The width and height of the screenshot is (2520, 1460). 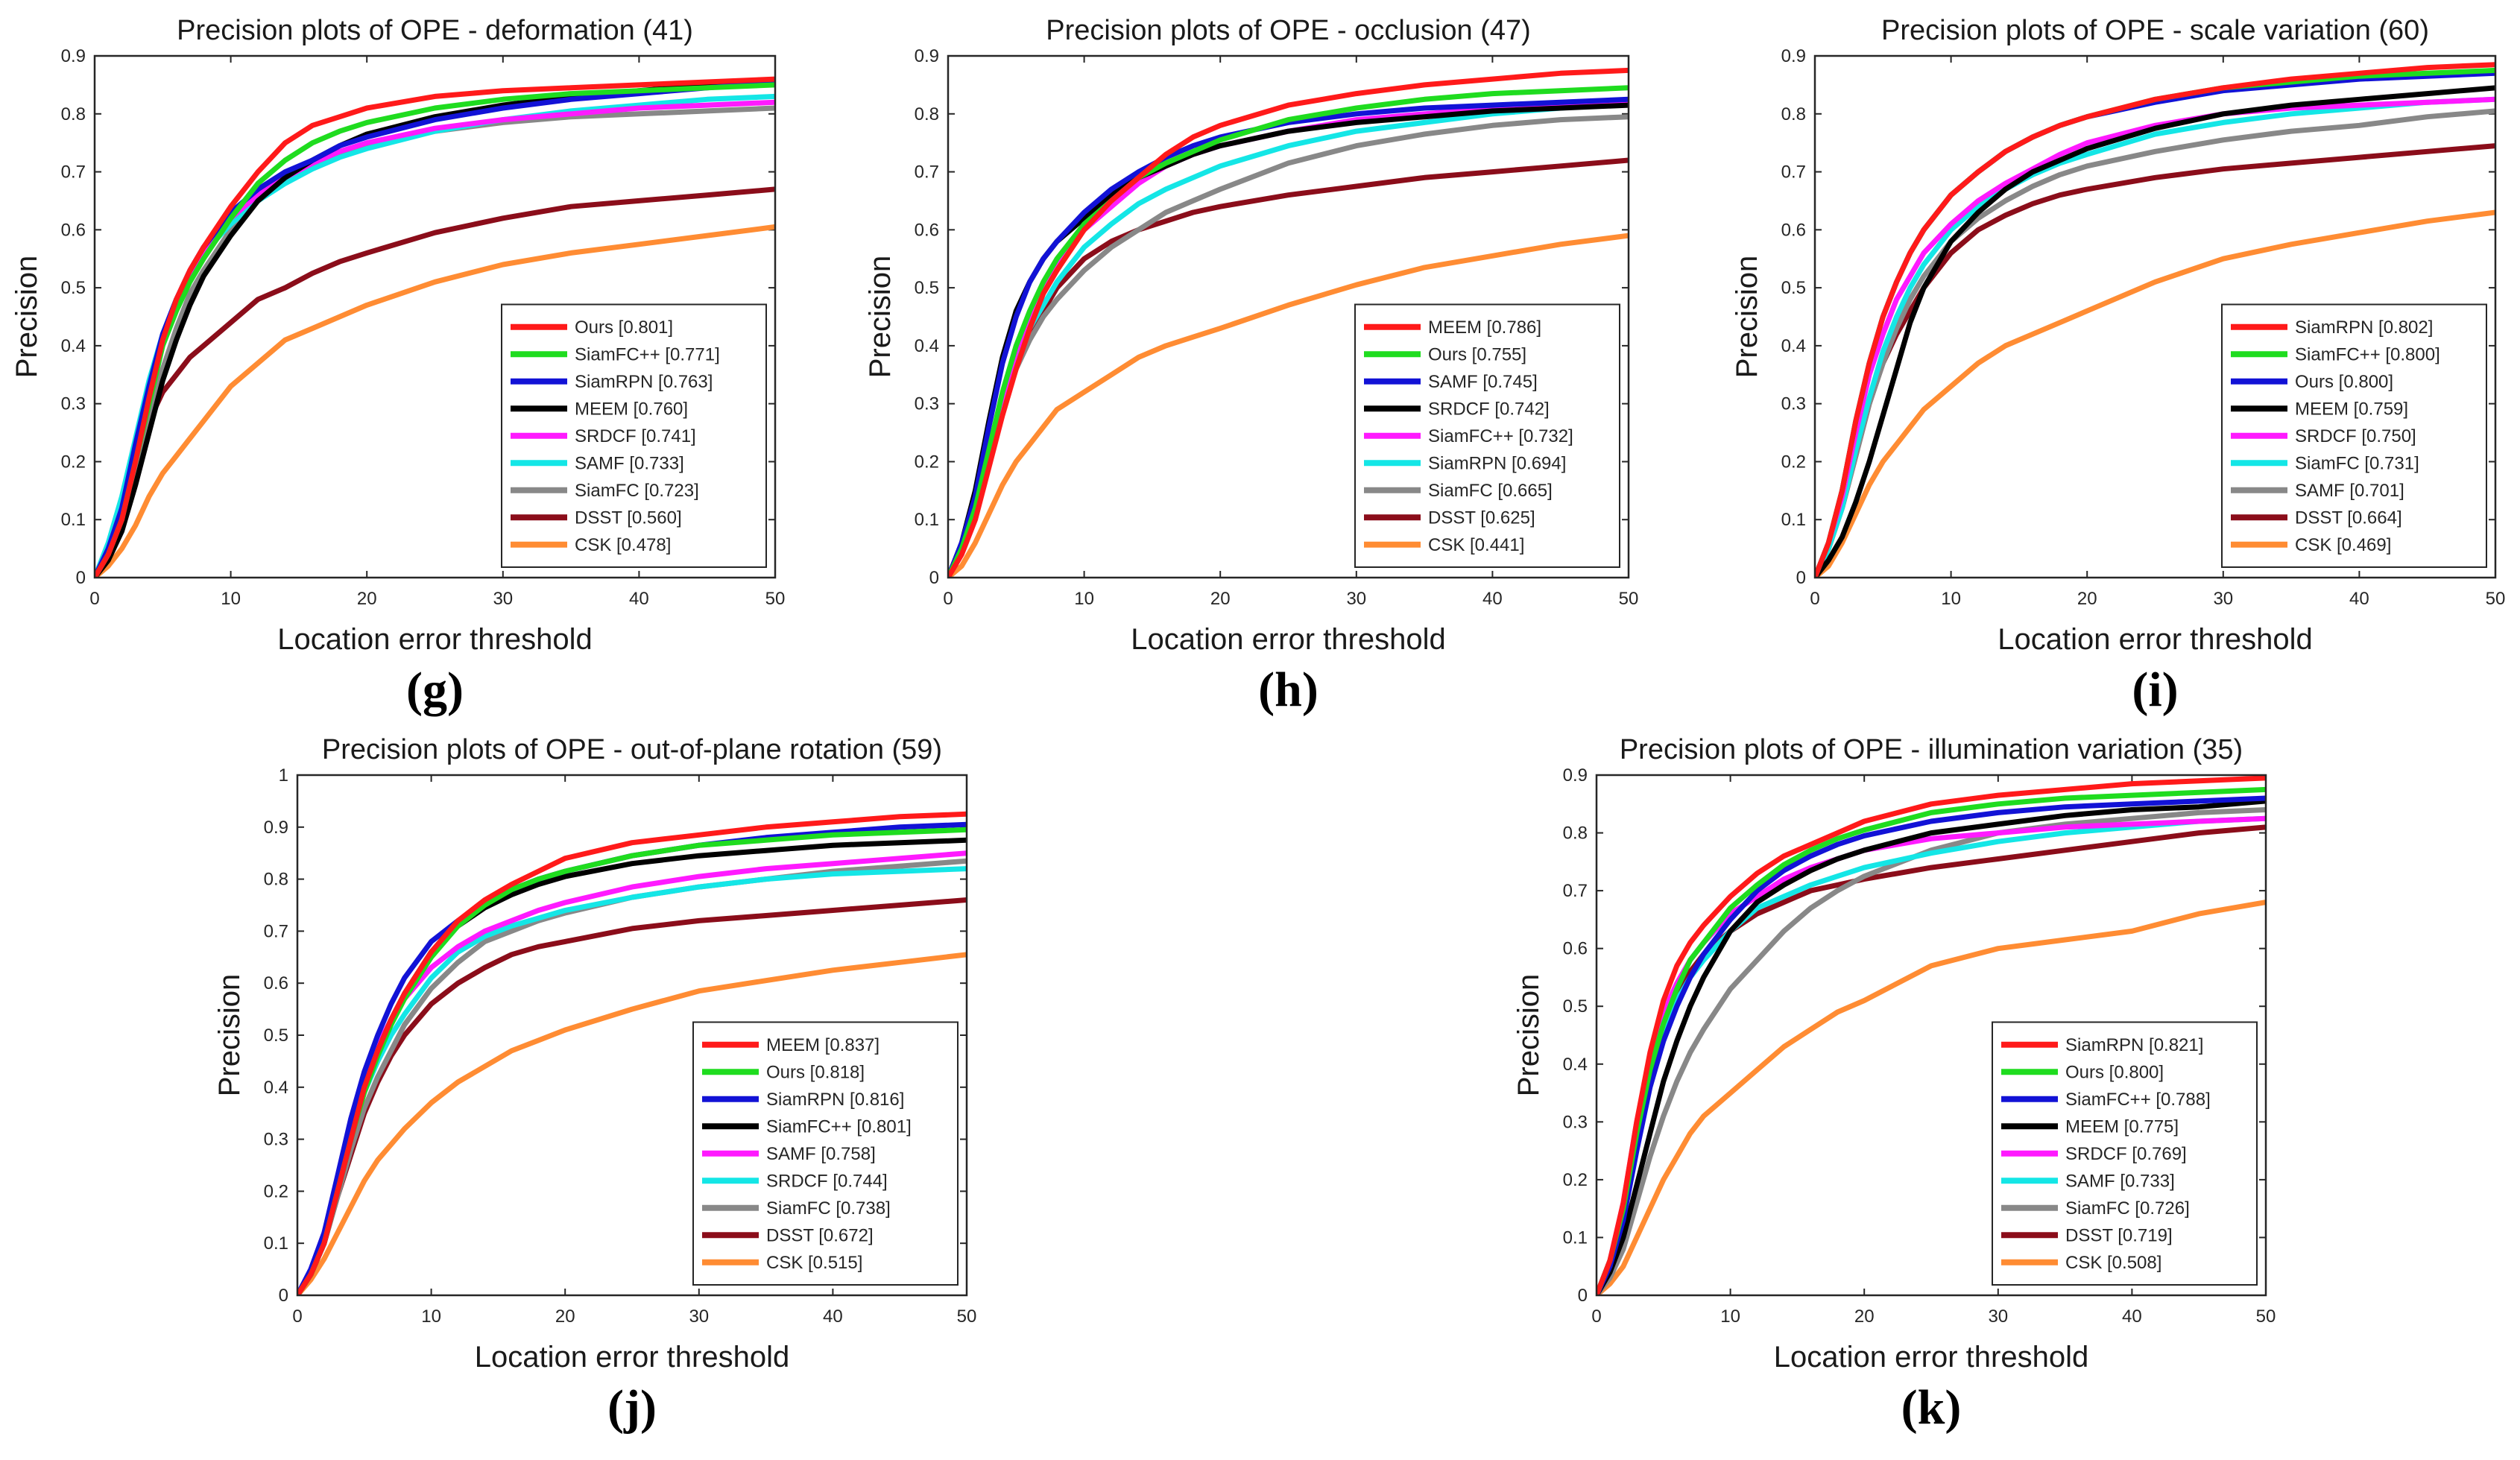 What do you see at coordinates (828, 1208) in the screenshot?
I see `legend-entry: SiamFC [0.738]` at bounding box center [828, 1208].